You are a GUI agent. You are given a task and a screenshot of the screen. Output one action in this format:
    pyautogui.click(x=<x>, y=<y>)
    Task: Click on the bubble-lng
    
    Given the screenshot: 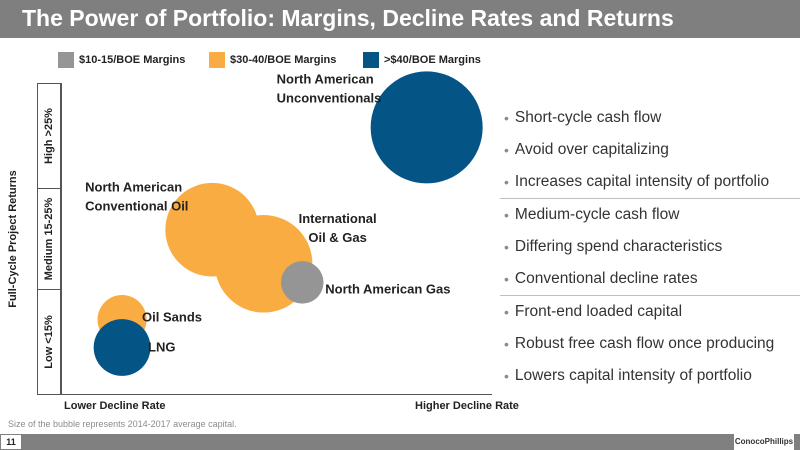 What is the action you would take?
    pyautogui.click(x=122, y=347)
    